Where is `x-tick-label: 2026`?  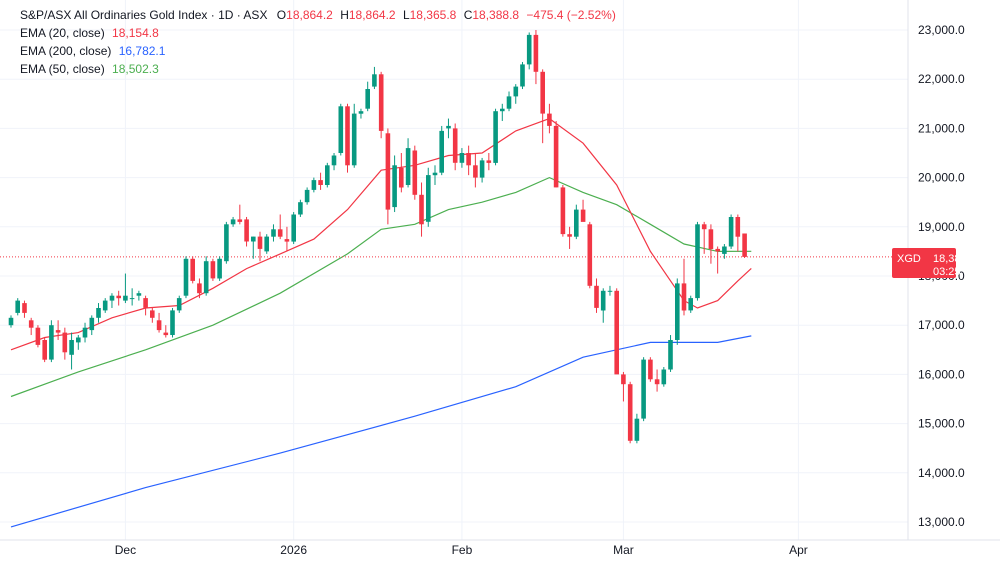
x-tick-label: 2026 is located at coordinates (293, 550).